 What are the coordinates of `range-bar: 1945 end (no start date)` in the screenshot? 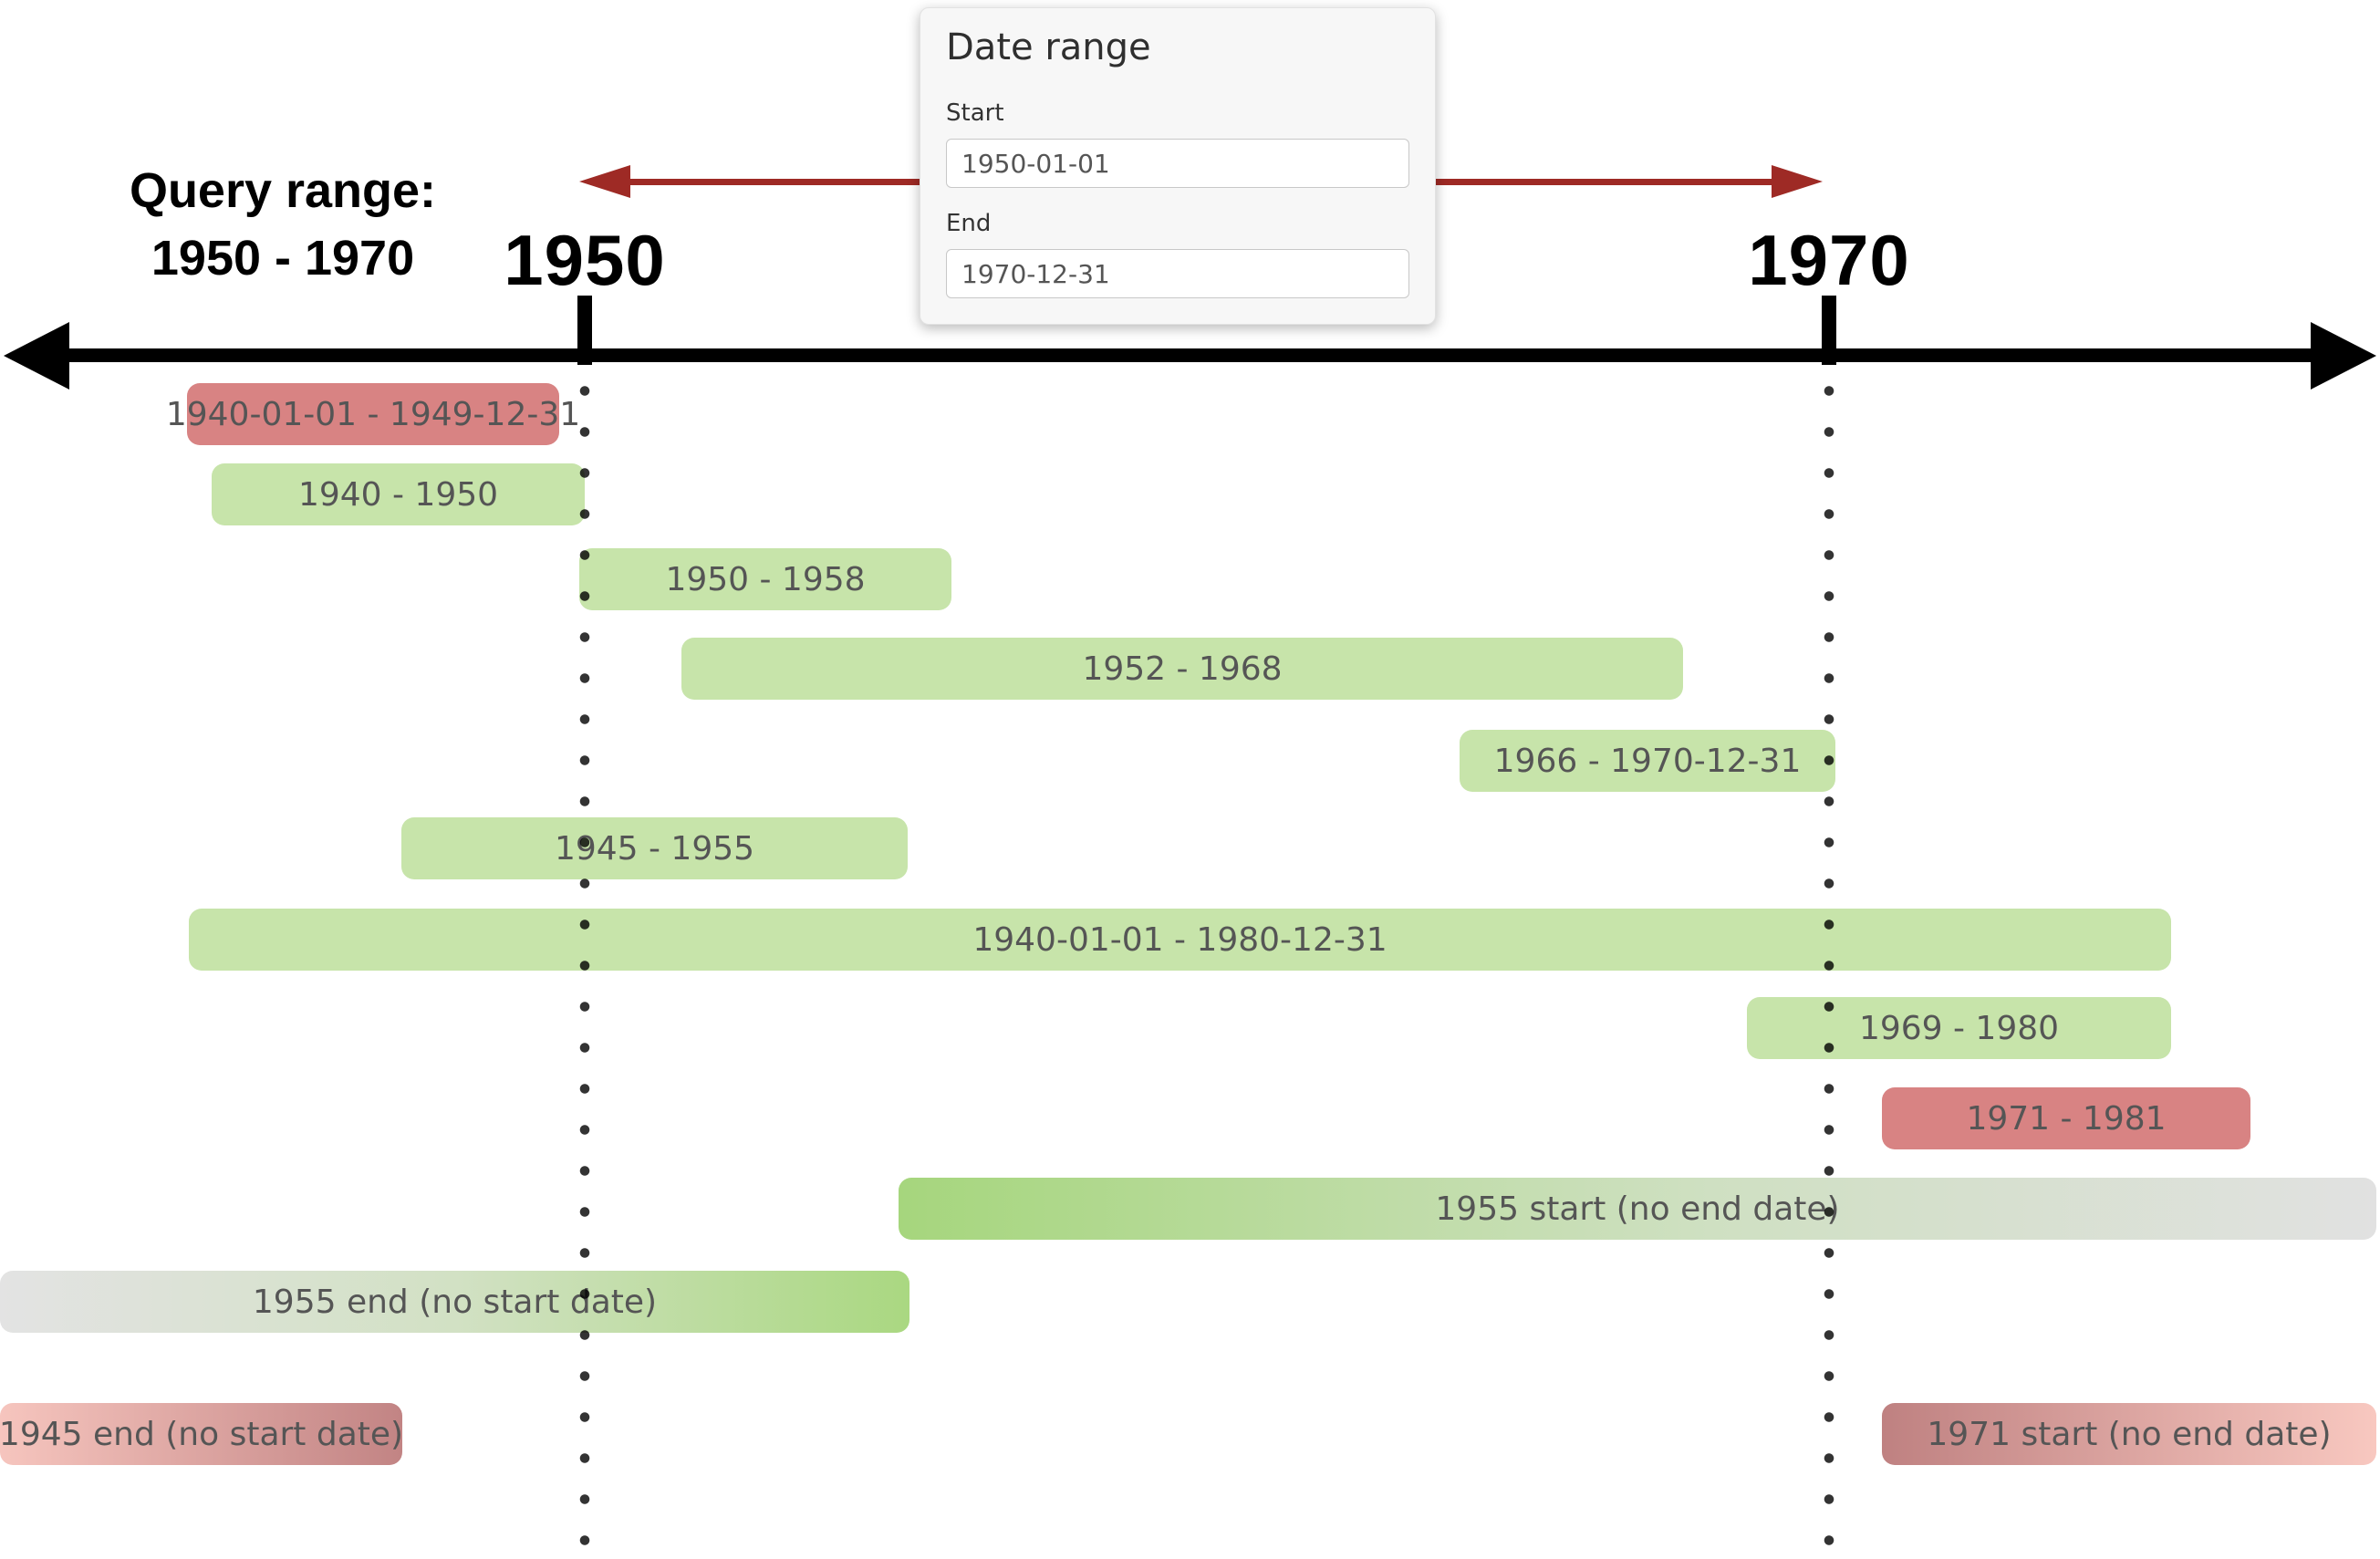 It's located at (202, 1434).